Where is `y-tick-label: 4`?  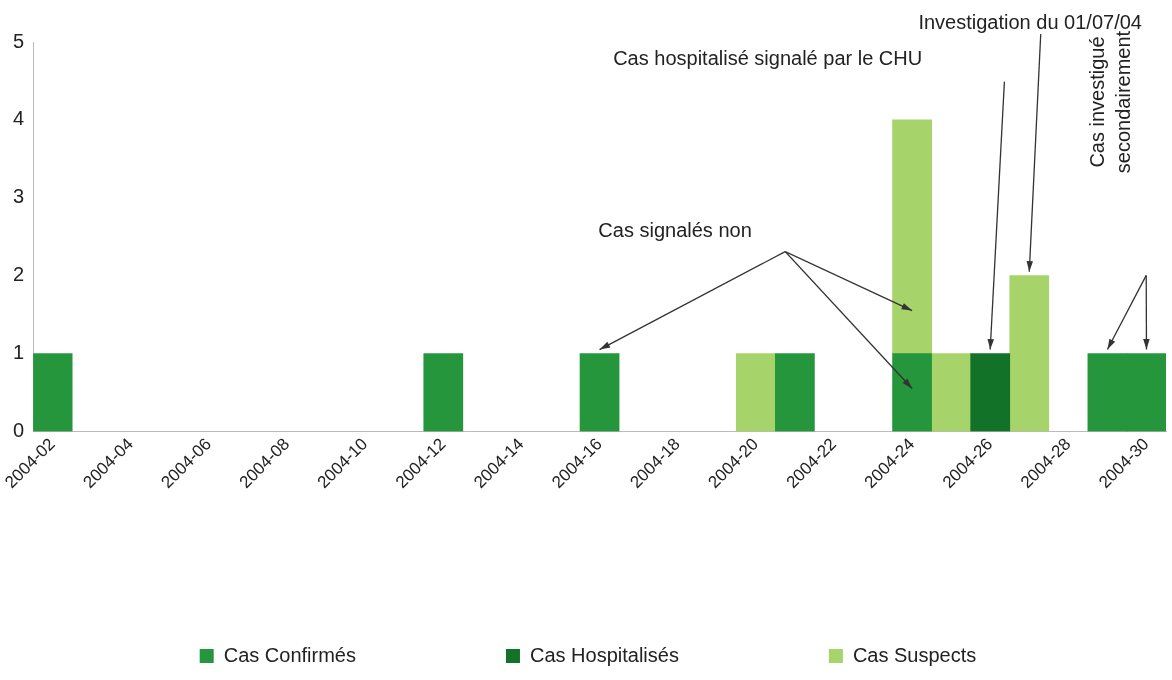 y-tick-label: 4 is located at coordinates (19, 118).